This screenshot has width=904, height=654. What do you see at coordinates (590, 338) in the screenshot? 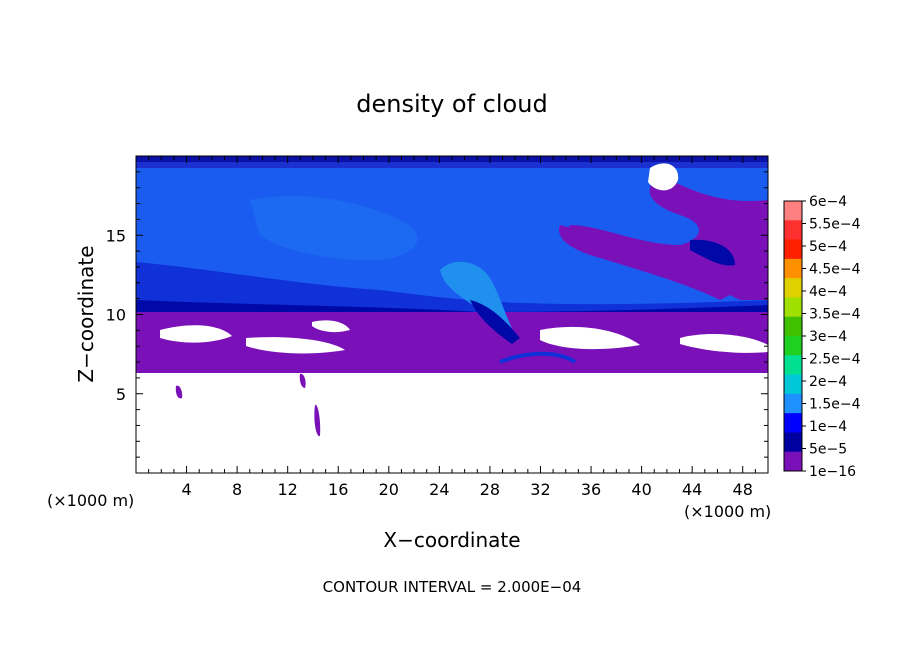
I see `field-clear-hole-right` at bounding box center [590, 338].